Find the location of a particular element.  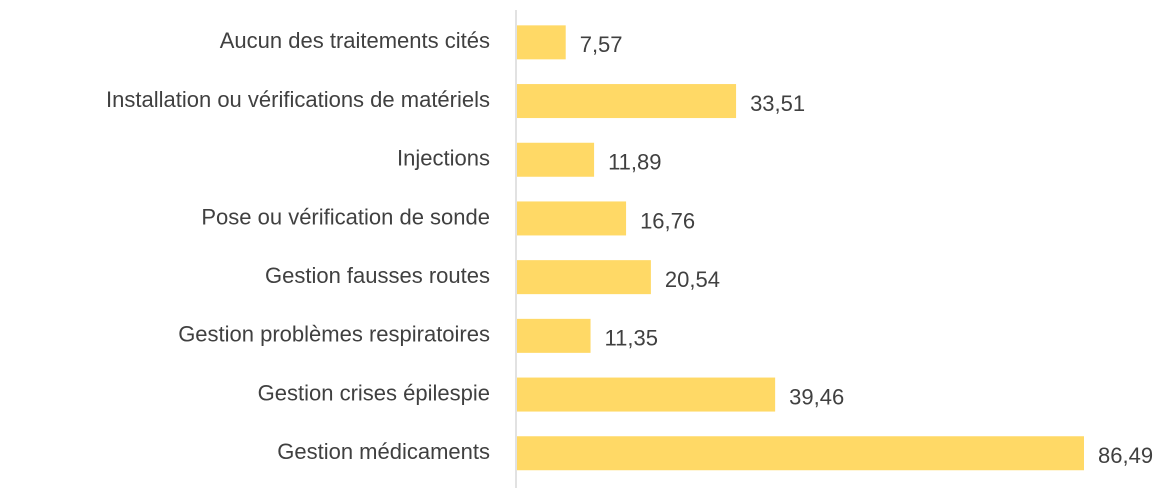

data-label: 20,54 is located at coordinates (692, 279).